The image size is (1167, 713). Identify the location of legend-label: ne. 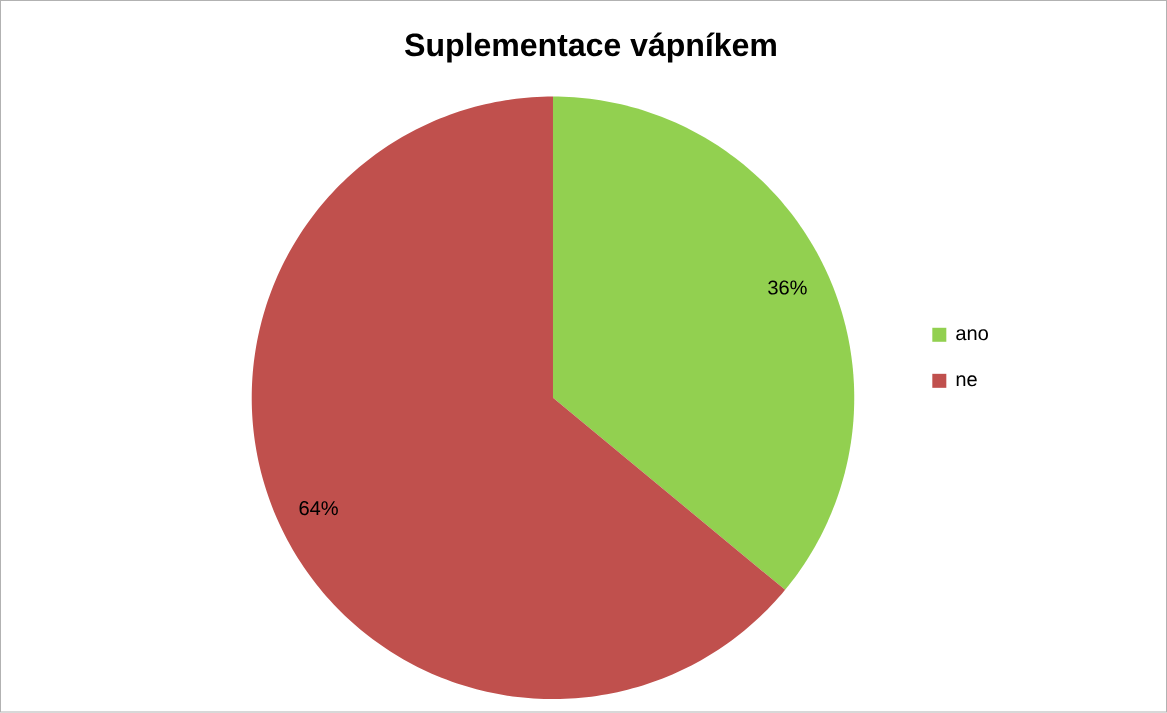
(966, 381).